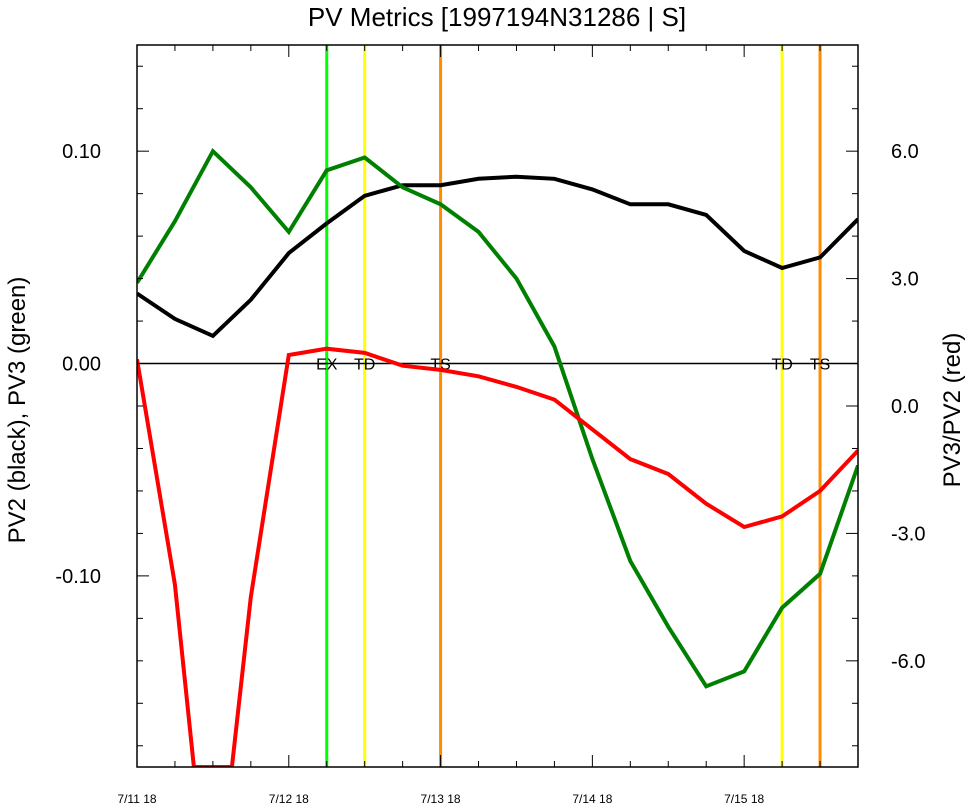 The image size is (980, 805). I want to click on x-tick-label-2: 7/13 18, so click(441, 798).